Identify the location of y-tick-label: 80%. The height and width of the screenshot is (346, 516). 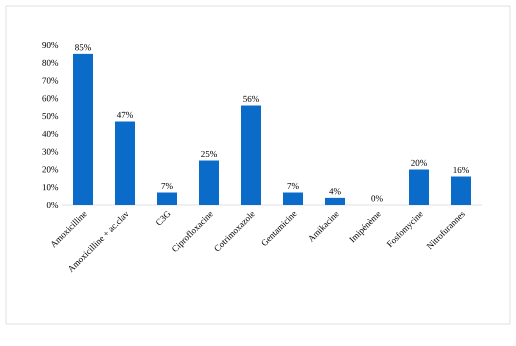
(50, 63).